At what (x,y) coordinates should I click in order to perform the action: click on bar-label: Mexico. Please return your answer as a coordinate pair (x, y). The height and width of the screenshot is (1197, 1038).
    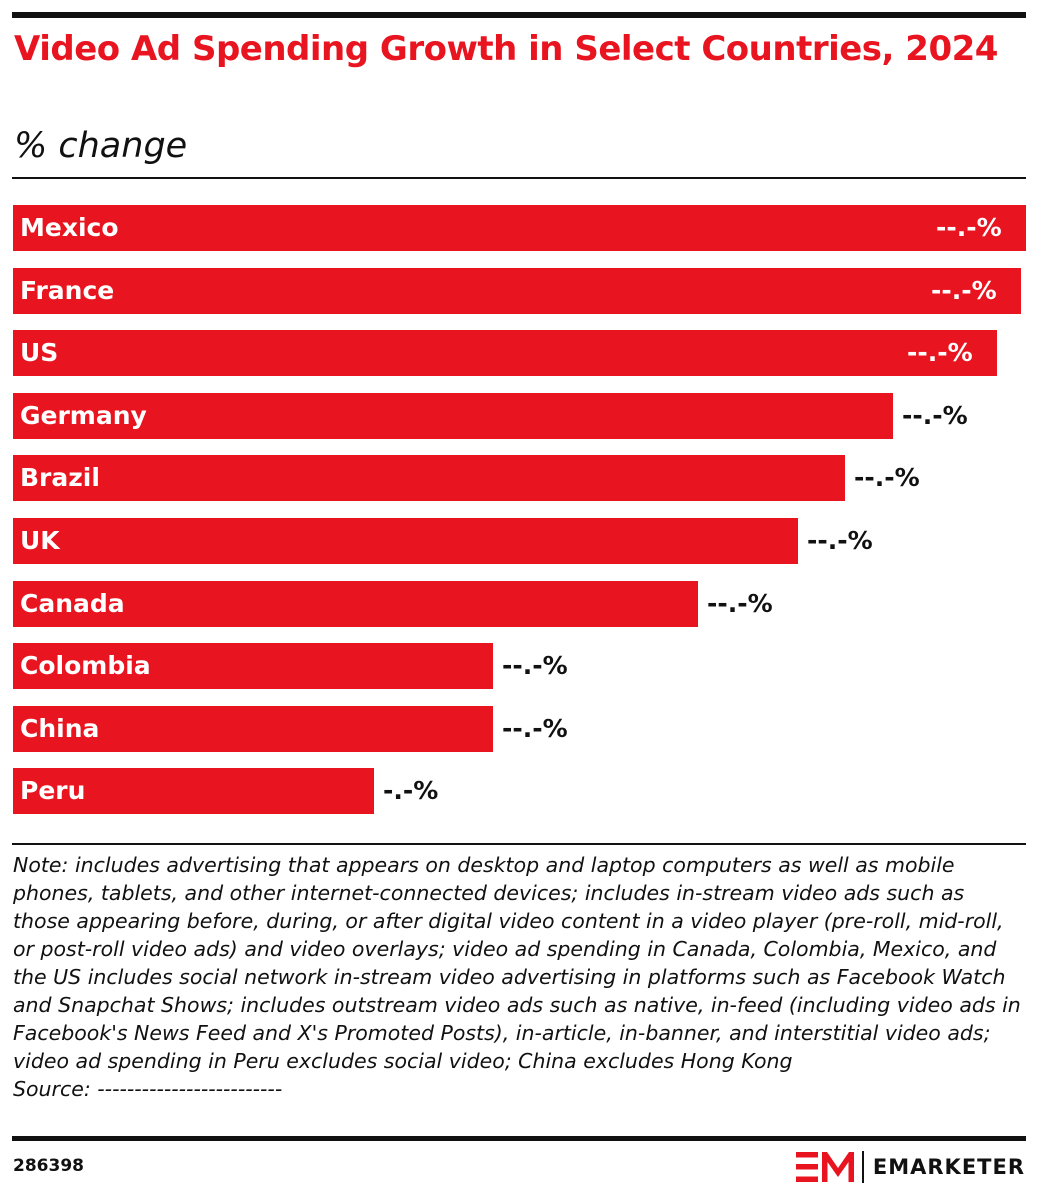
    Looking at the image, I should click on (69, 227).